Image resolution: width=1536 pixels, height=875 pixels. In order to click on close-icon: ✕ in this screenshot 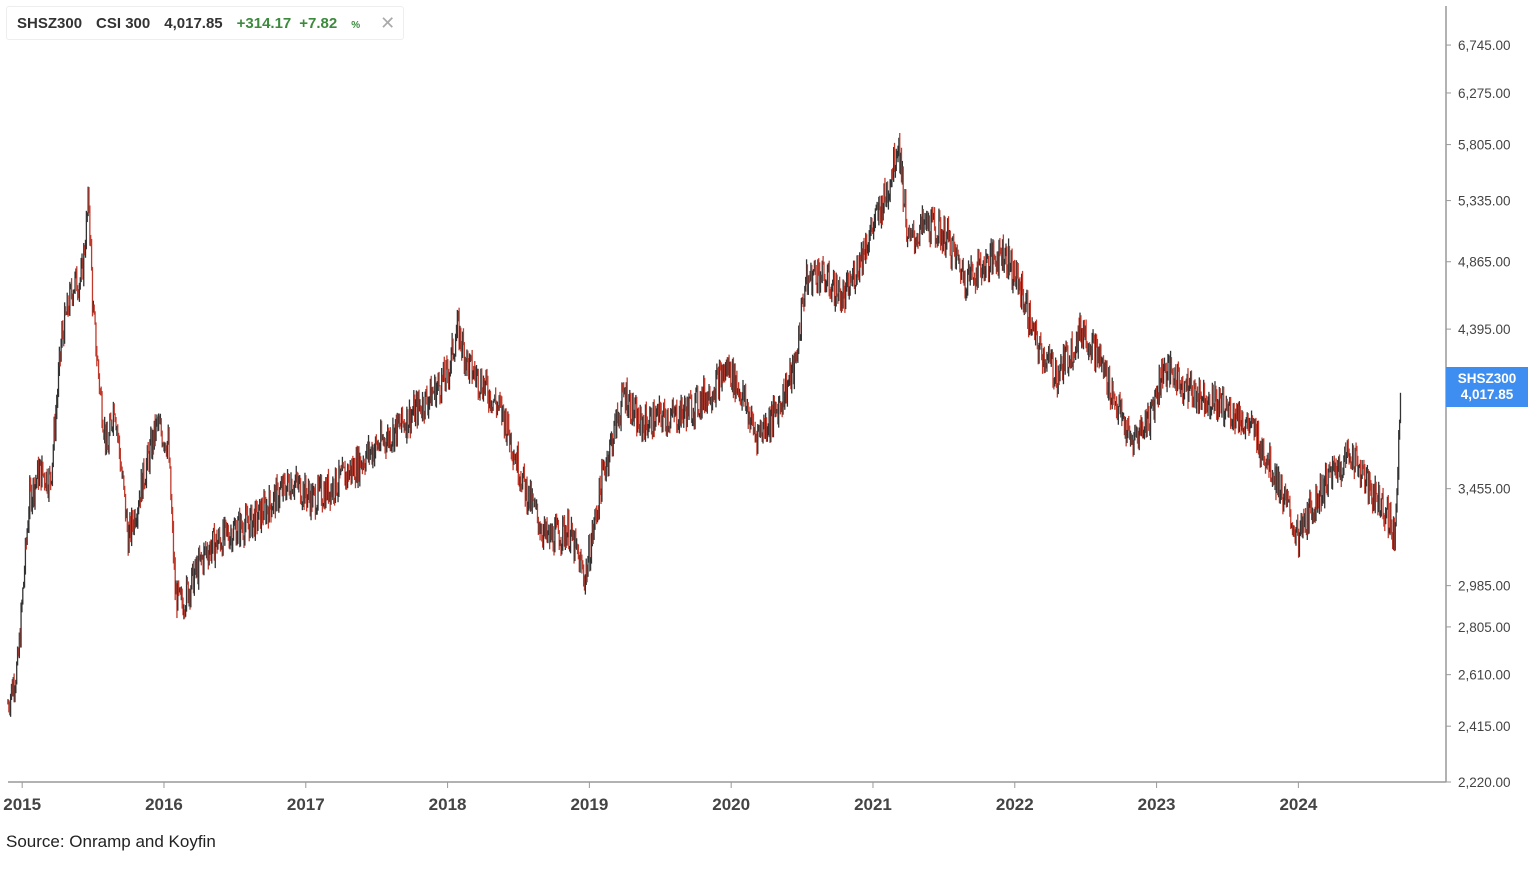, I will do `click(388, 22)`.